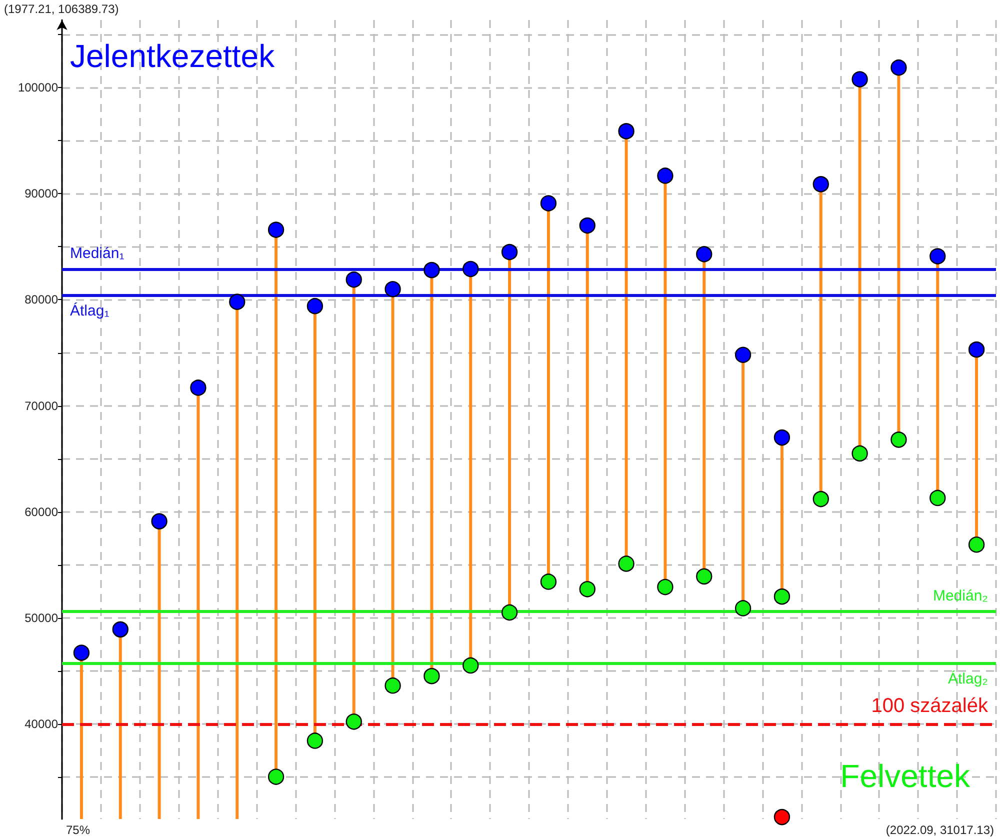 The height and width of the screenshot is (839, 1000). I want to click on y-tick-label: 40000, so click(41, 723).